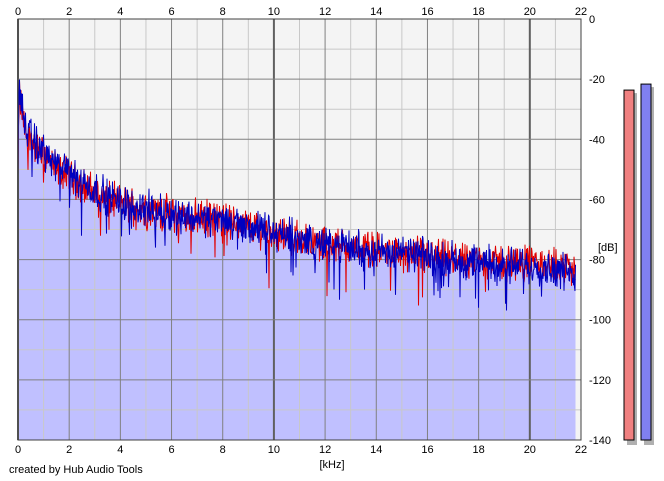 The height and width of the screenshot is (481, 664). What do you see at coordinates (597, 80) in the screenshot?
I see `y-tick-label: -20` at bounding box center [597, 80].